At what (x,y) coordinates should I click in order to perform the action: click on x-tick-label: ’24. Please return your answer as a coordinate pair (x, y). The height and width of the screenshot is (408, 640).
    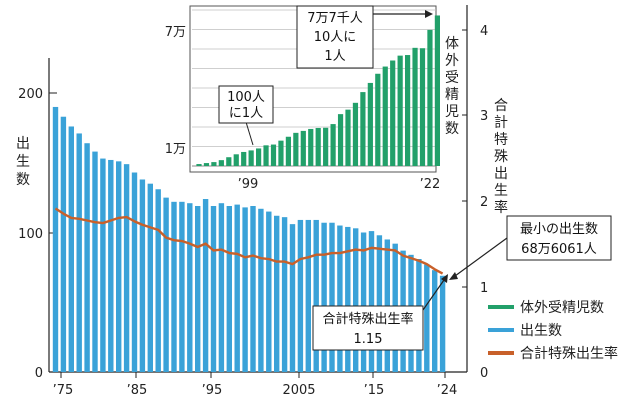
    Looking at the image, I should click on (447, 390).